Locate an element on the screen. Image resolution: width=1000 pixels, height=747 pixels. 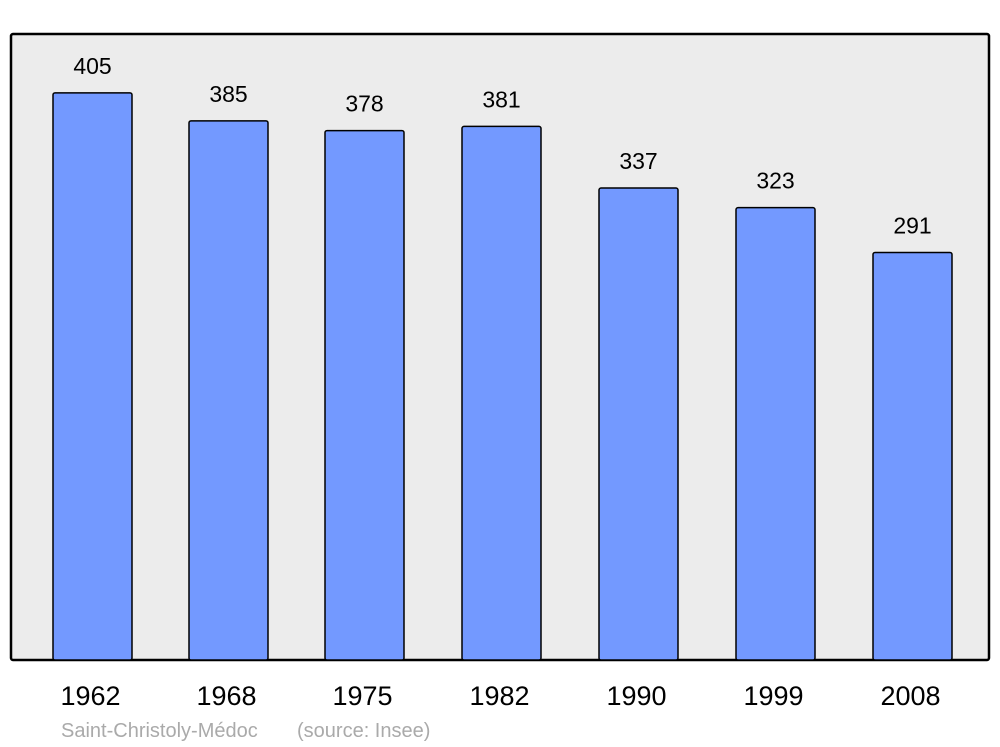
bar-1968 is located at coordinates (228, 390).